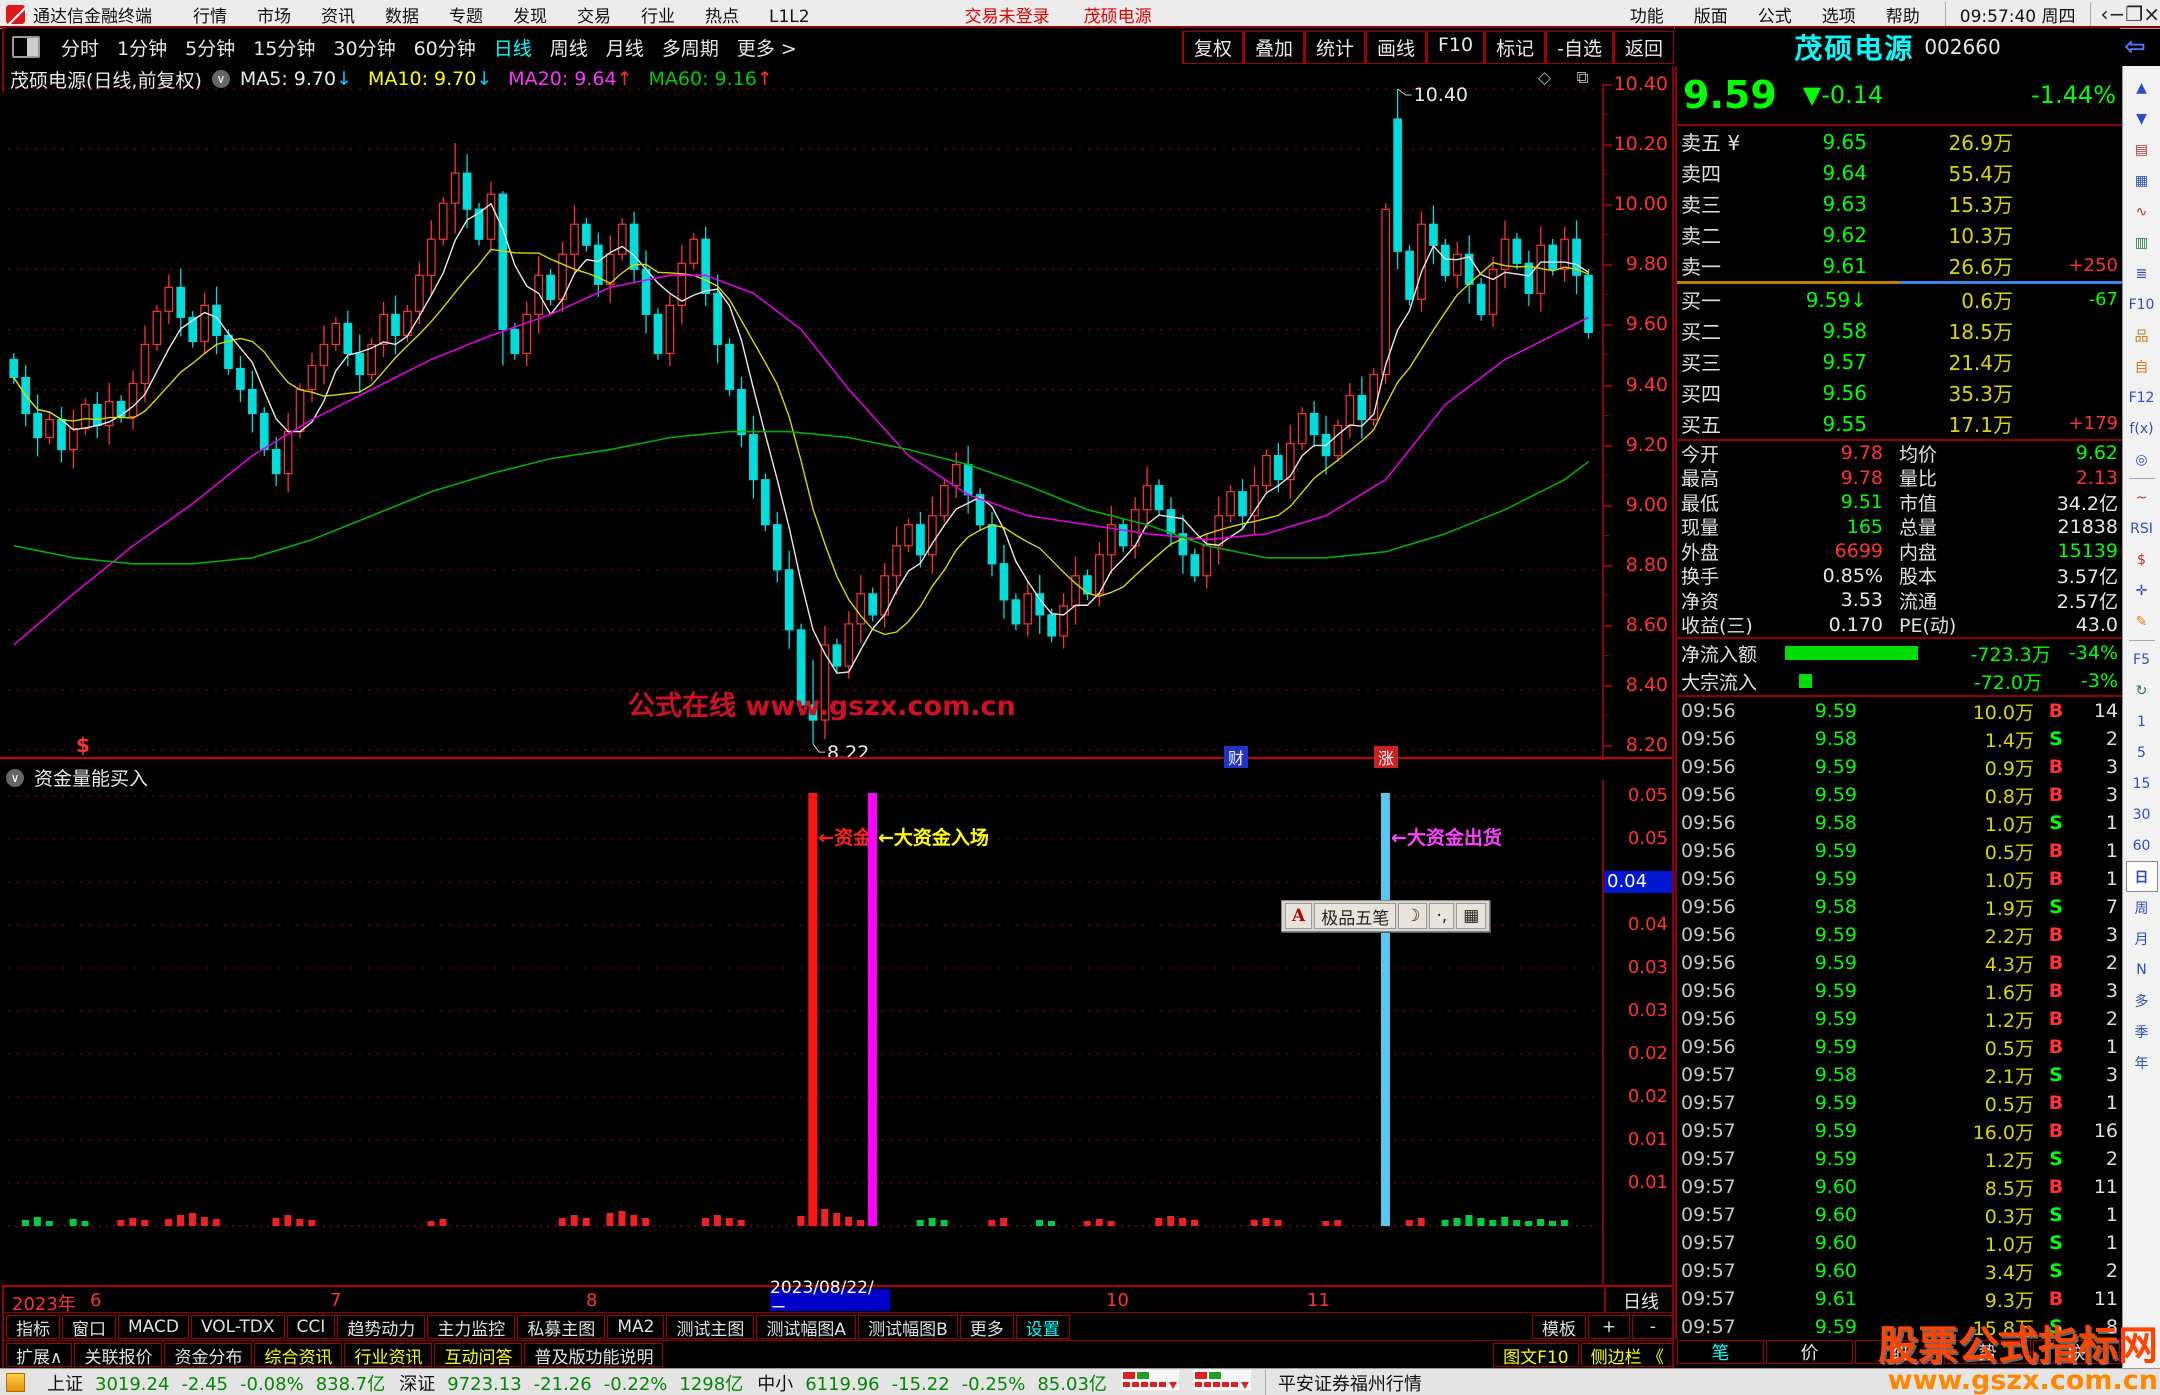  What do you see at coordinates (2141, 659) in the screenshot?
I see `sidebar-item-F5: F5` at bounding box center [2141, 659].